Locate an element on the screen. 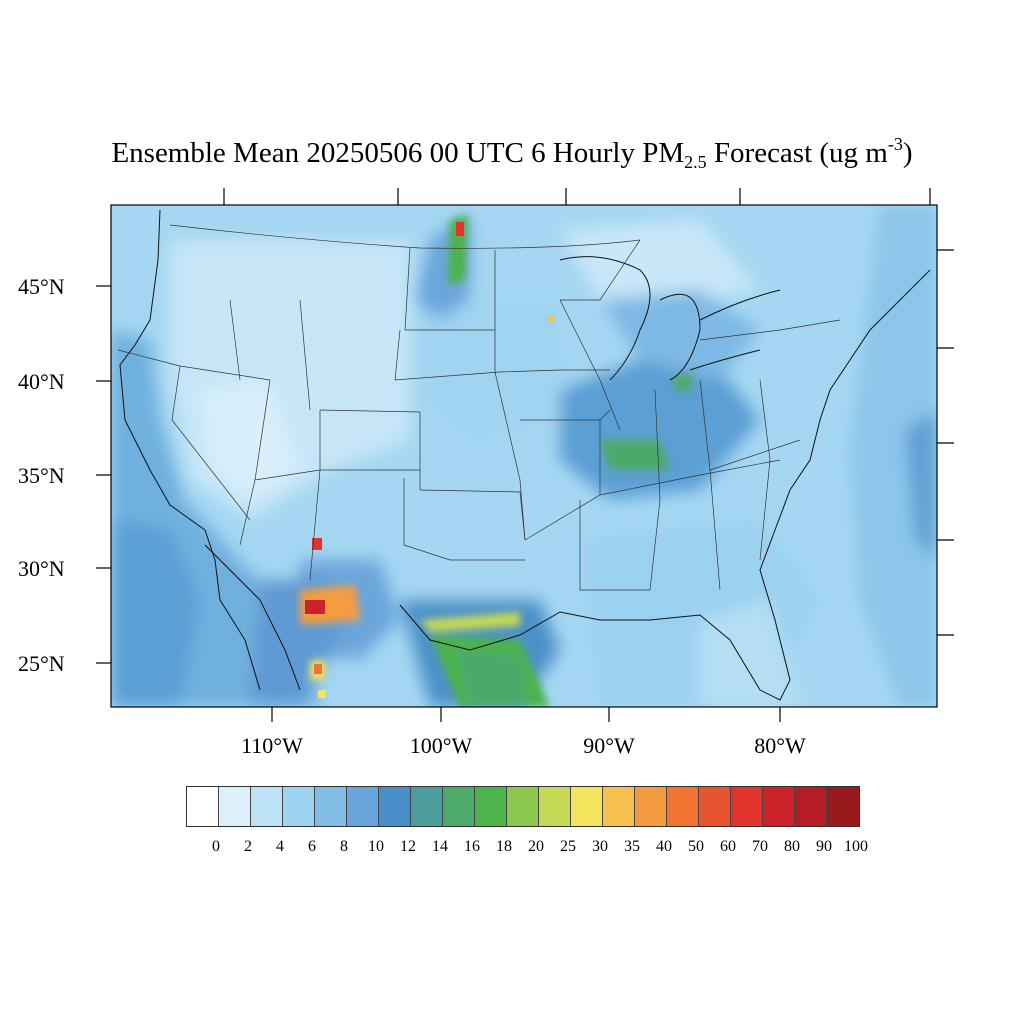 The image size is (1024, 1024). color-legend is located at coordinates (523, 806).